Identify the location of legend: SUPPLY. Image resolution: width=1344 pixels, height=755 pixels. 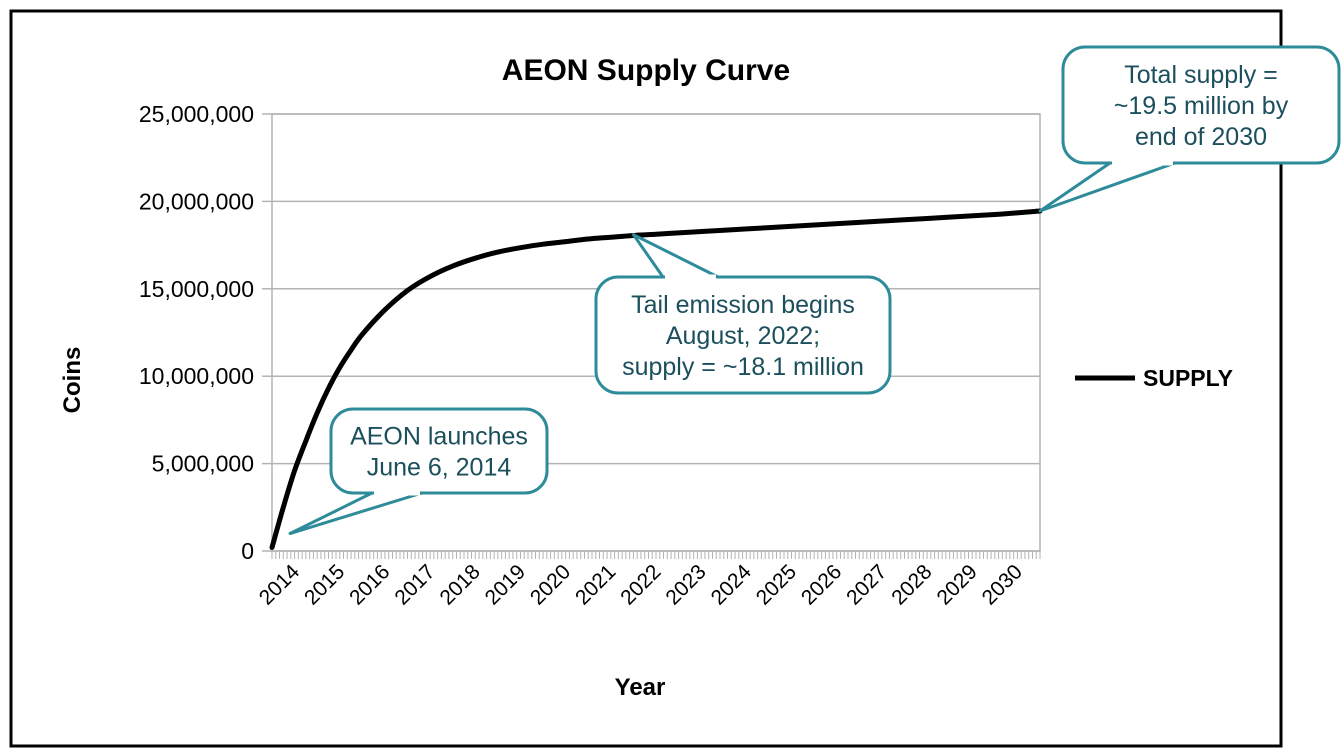
(1154, 378).